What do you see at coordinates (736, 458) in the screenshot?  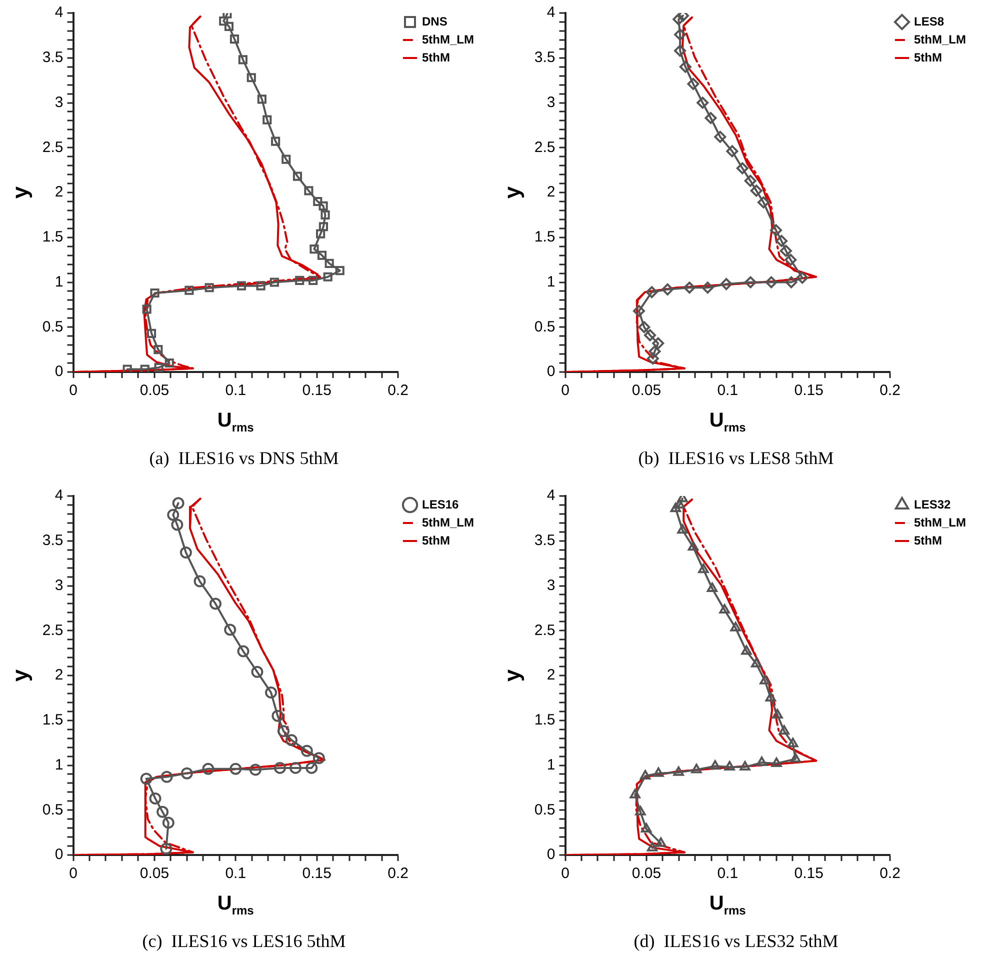 I see `text: (b) ILES16 vs LES8 5thM` at bounding box center [736, 458].